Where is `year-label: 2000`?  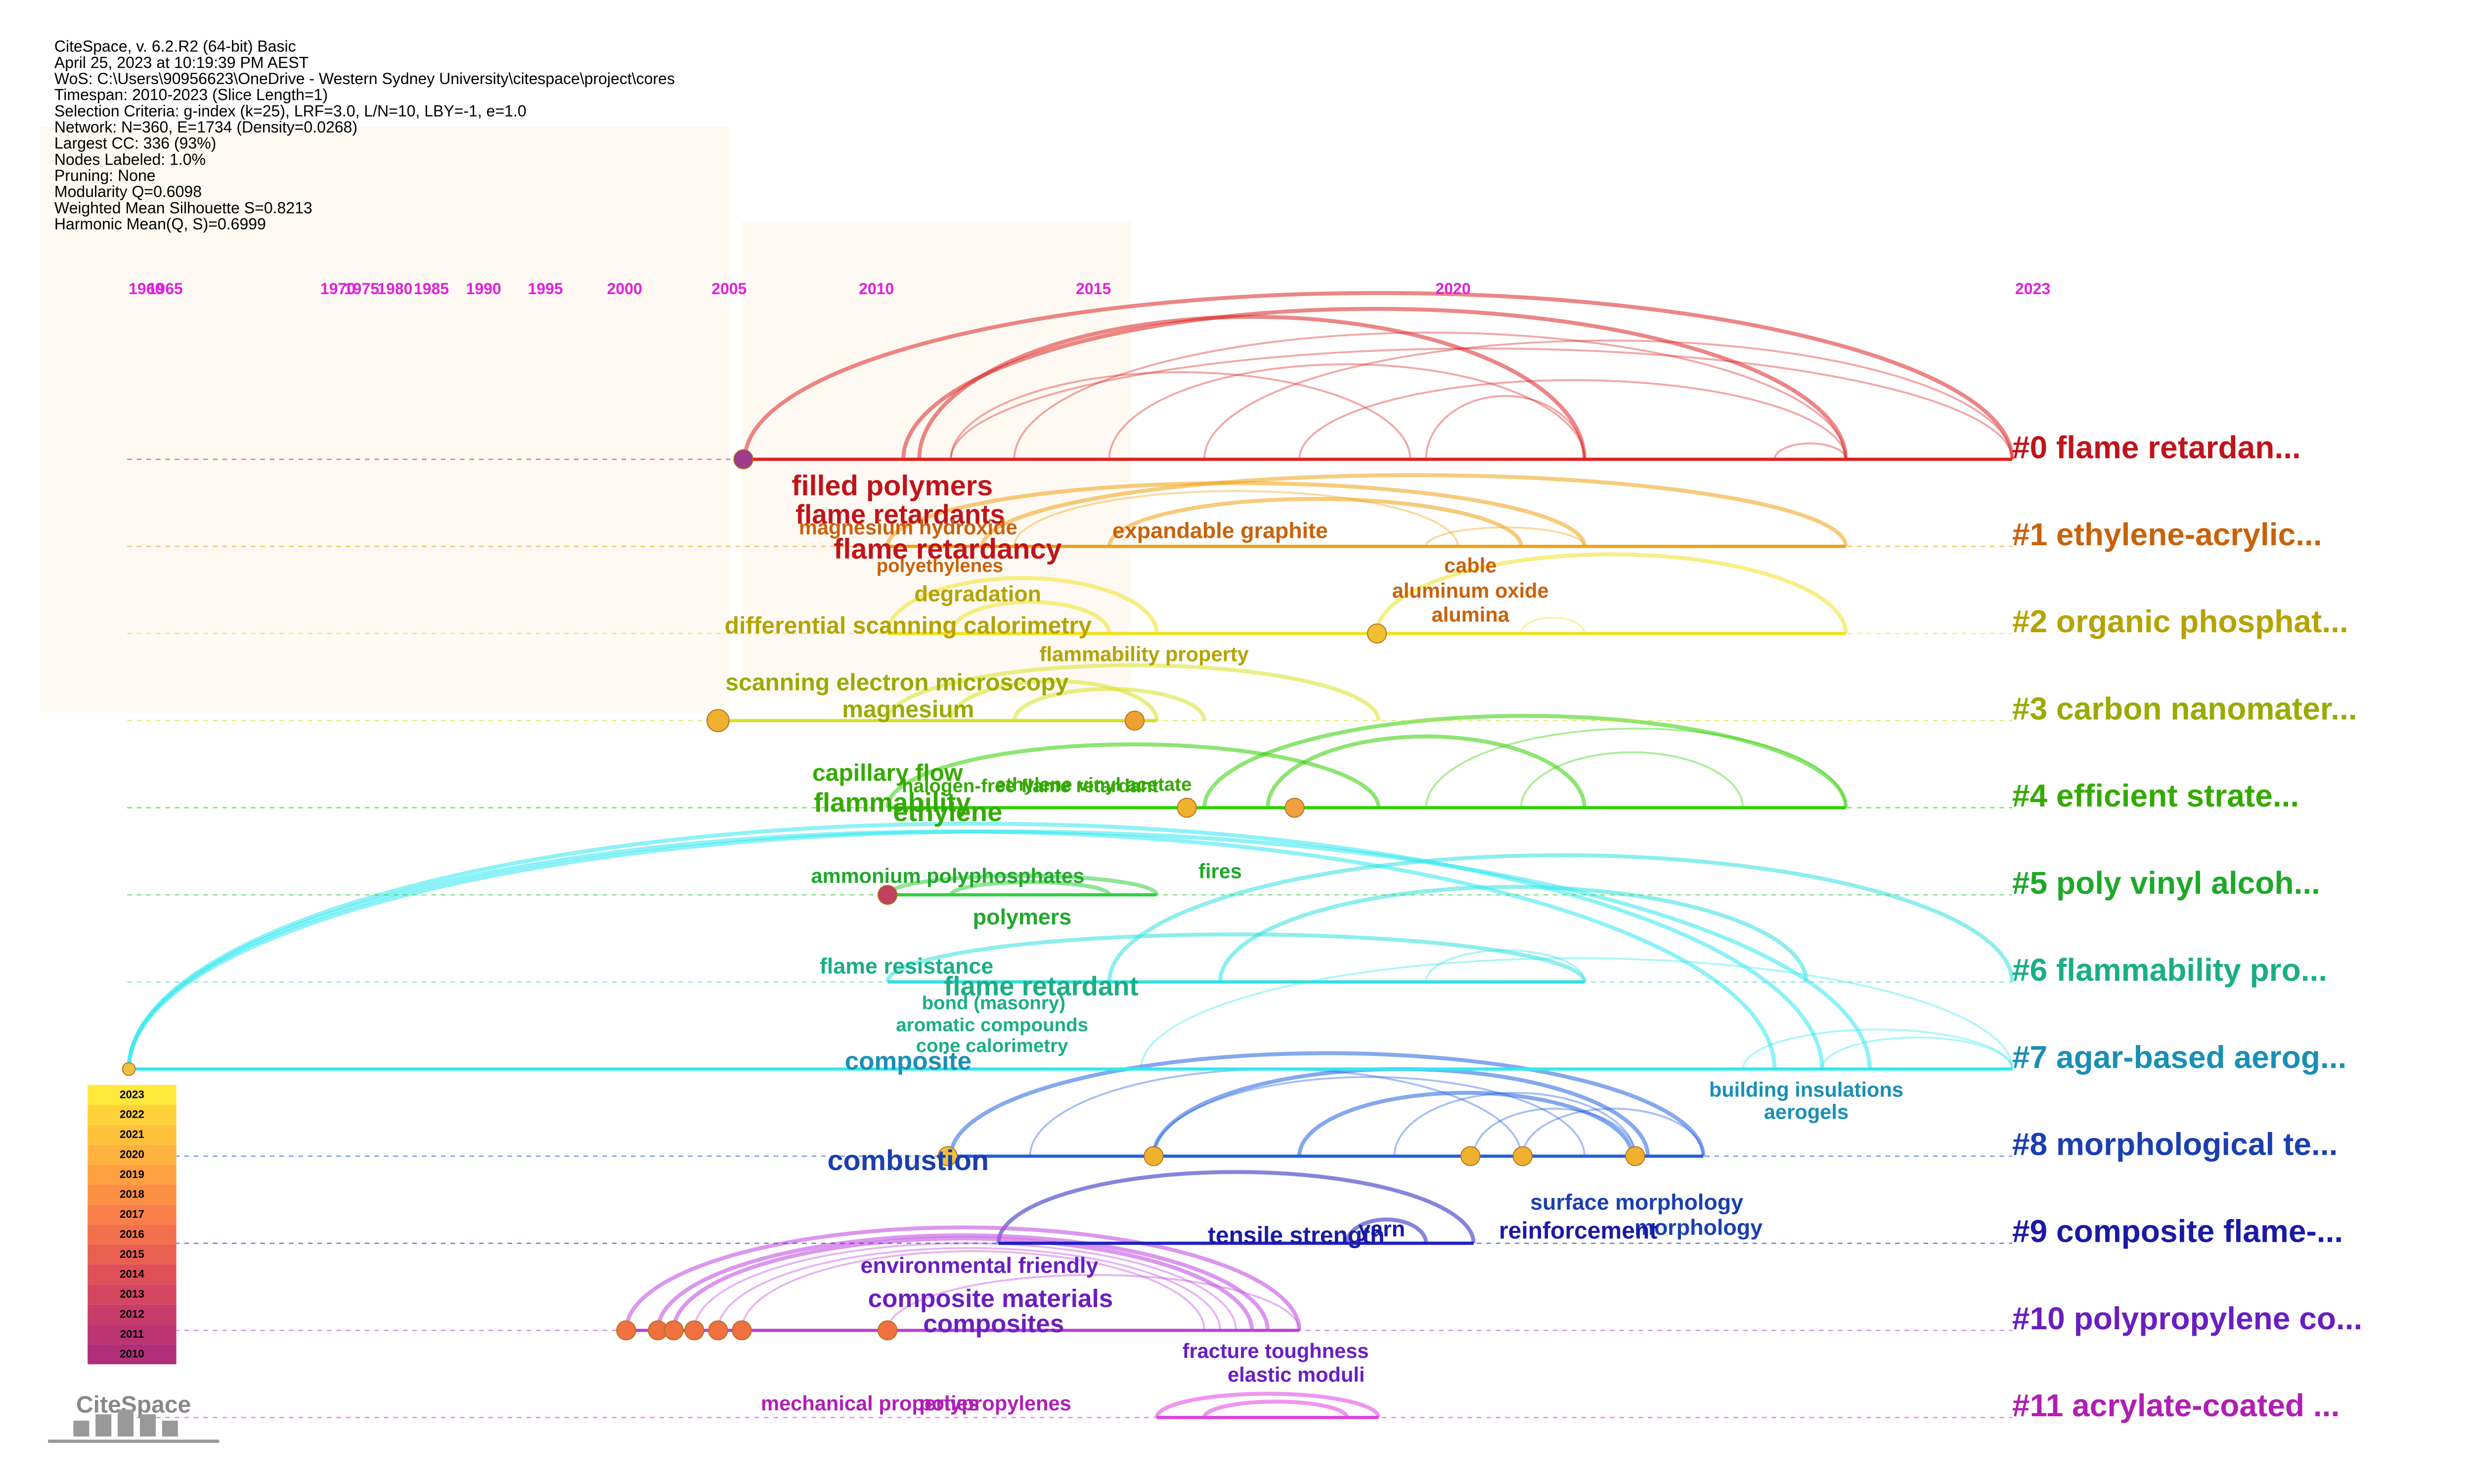
year-label: 2000 is located at coordinates (624, 289).